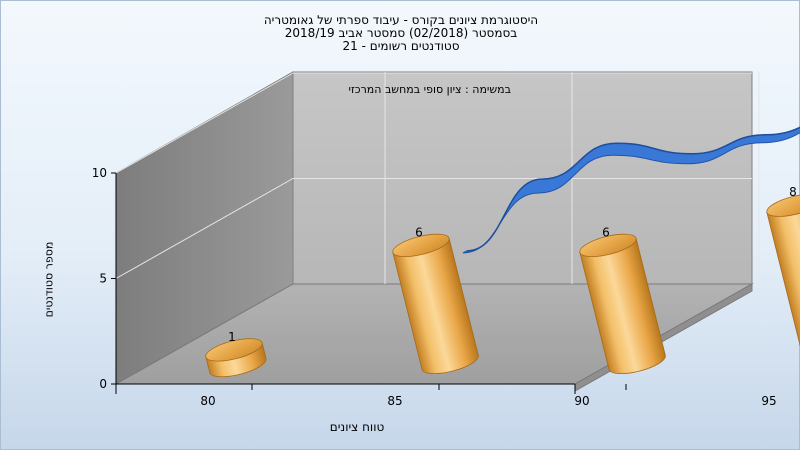 The height and width of the screenshot is (451, 800). What do you see at coordinates (394, 401) in the screenshot?
I see `x-tick-label: 85` at bounding box center [394, 401].